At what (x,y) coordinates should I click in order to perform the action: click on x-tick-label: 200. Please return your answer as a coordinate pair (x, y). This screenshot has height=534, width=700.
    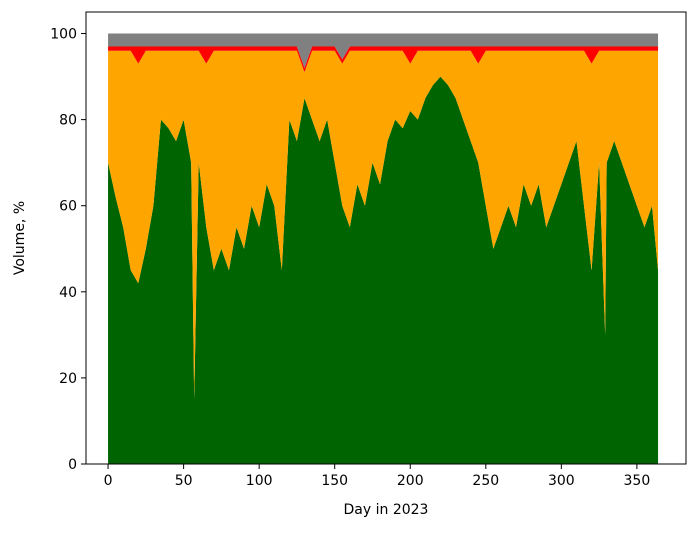
    Looking at the image, I should click on (410, 481).